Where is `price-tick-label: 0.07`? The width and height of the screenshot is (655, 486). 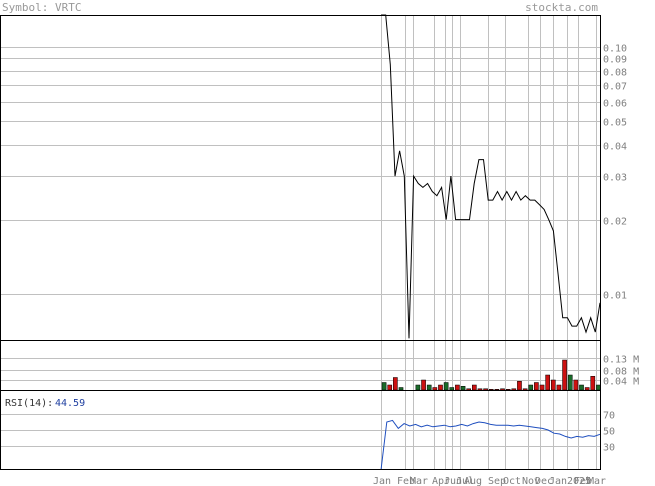 price-tick-label: 0.07 is located at coordinates (615, 87).